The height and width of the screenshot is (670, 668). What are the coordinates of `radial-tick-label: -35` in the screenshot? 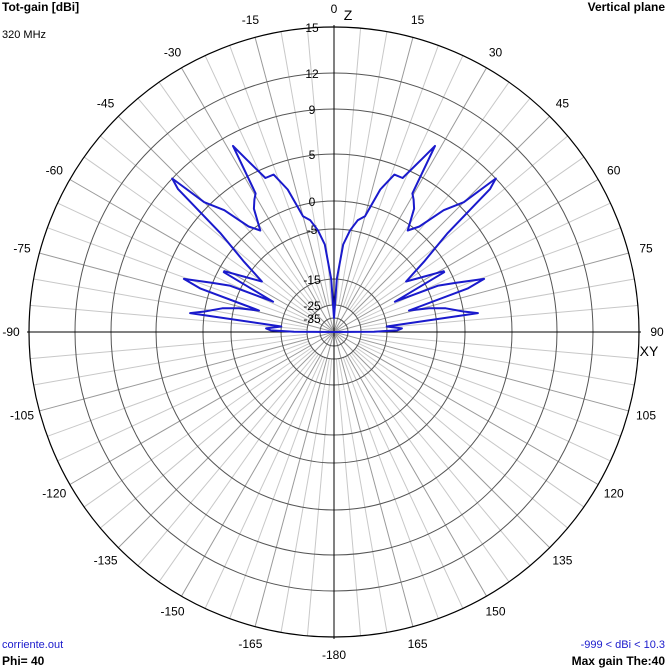 It's located at (312, 319).